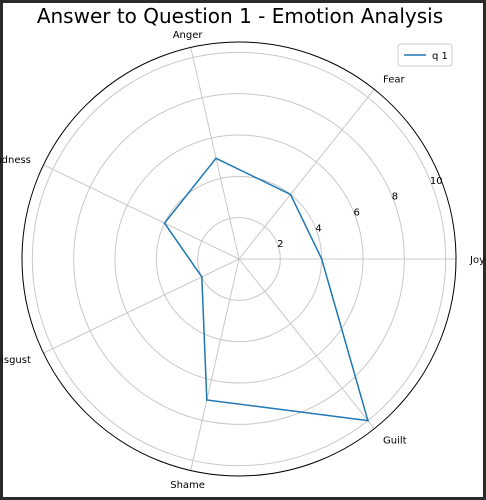  I want to click on category-label: Fear, so click(394, 79).